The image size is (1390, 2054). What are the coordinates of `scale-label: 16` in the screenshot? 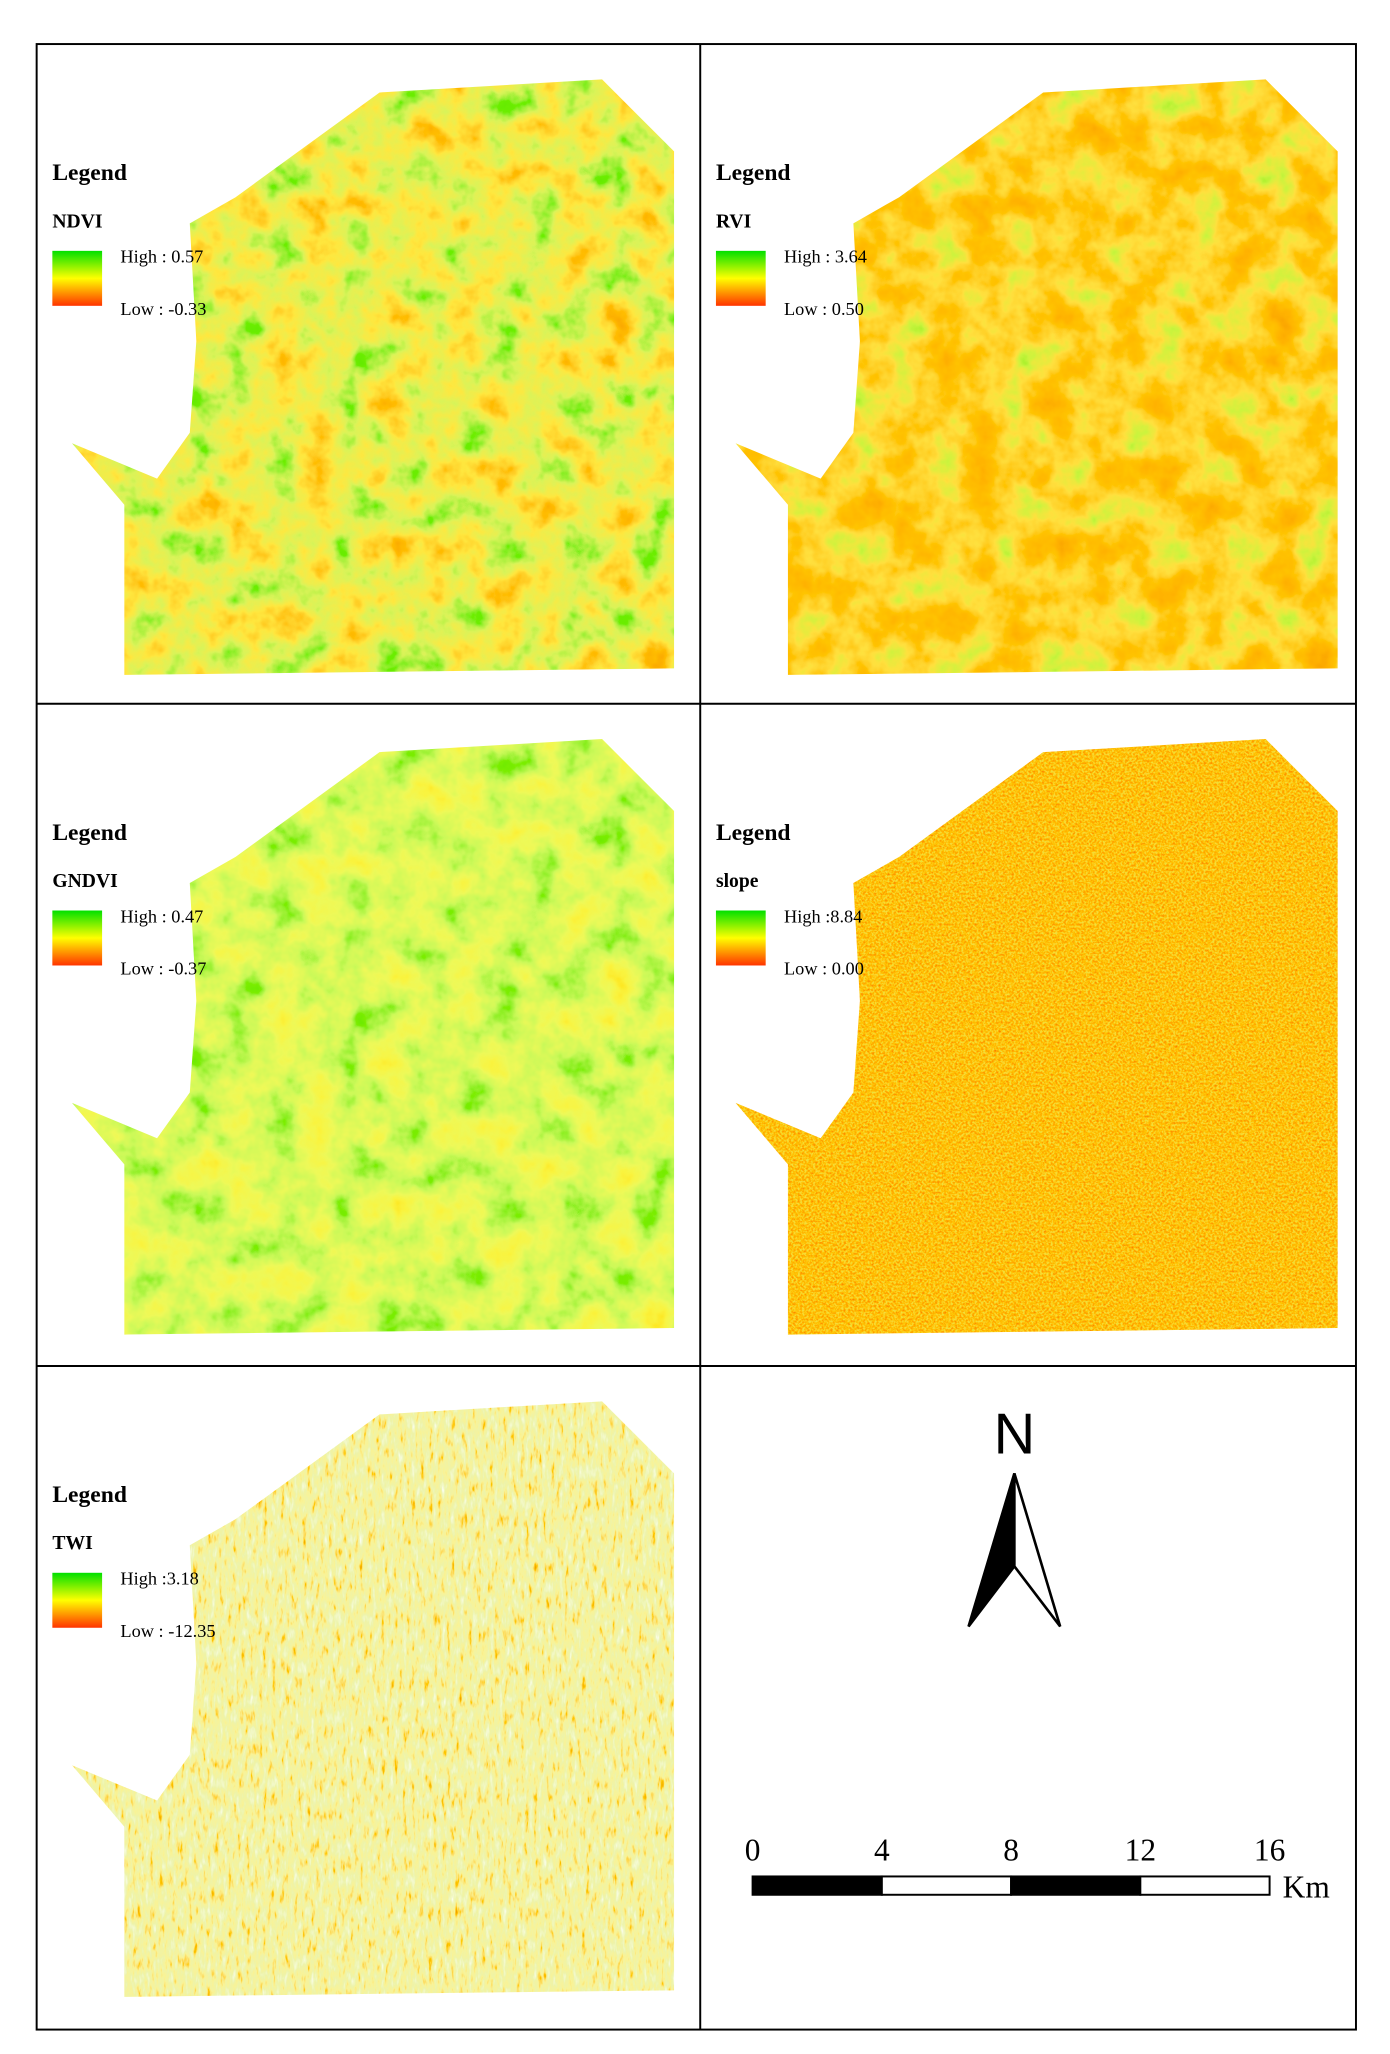 It's located at (1269, 1850).